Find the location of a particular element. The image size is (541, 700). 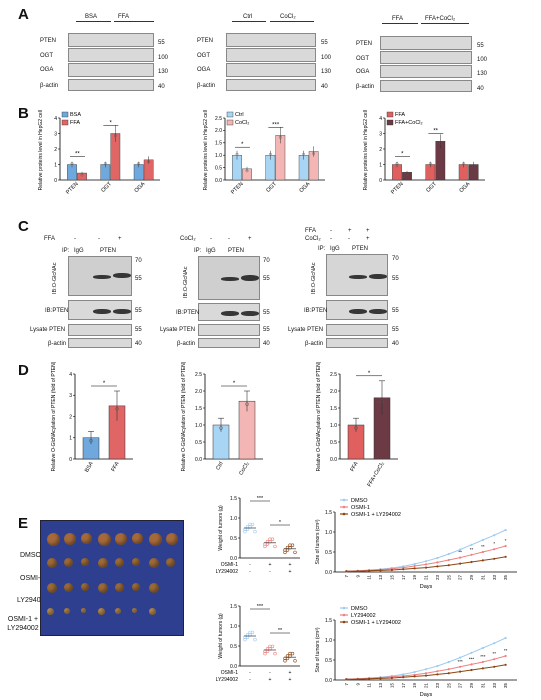

legend-marker is located at coordinates (344, 500).